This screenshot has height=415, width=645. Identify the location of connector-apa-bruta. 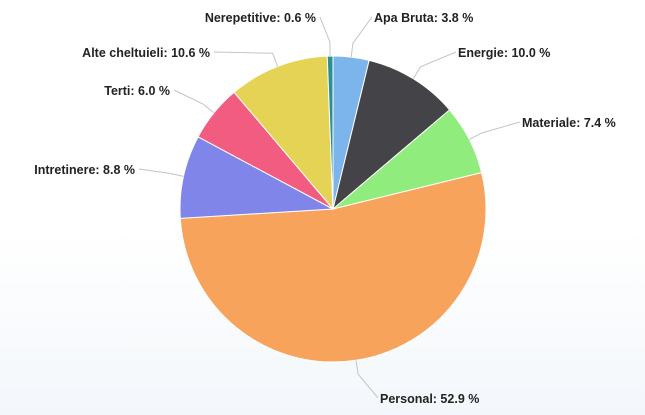
(361, 37).